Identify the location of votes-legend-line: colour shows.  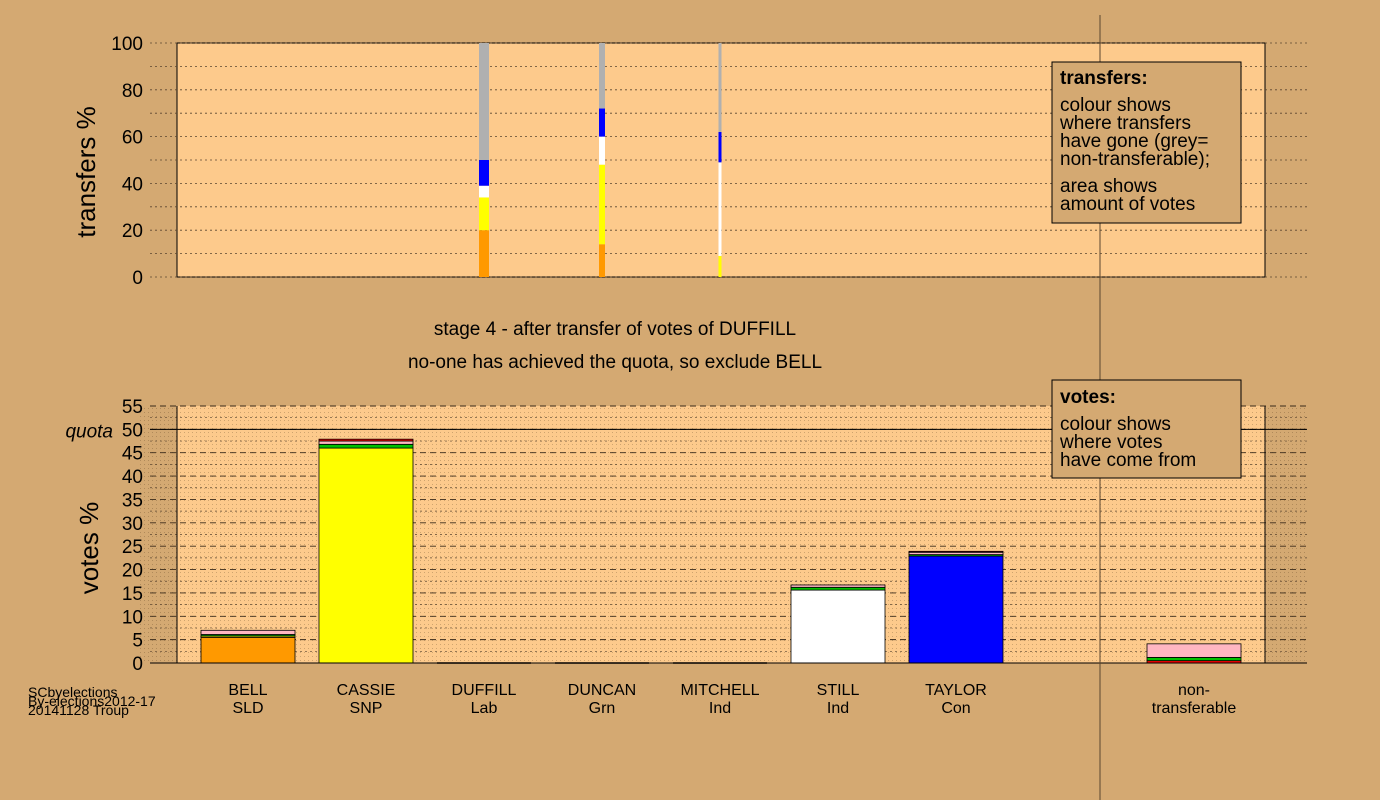
(1115, 424).